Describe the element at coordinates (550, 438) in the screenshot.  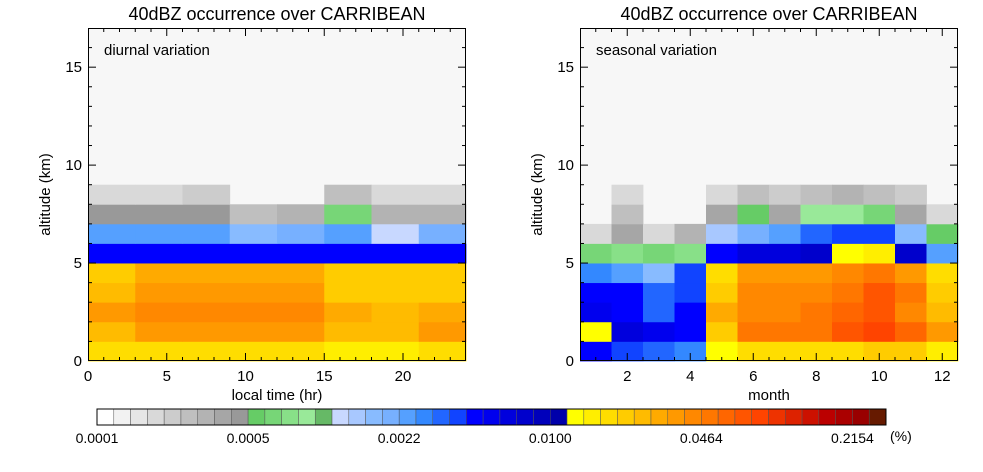
I see `colorbar-label: 0.0100` at that location.